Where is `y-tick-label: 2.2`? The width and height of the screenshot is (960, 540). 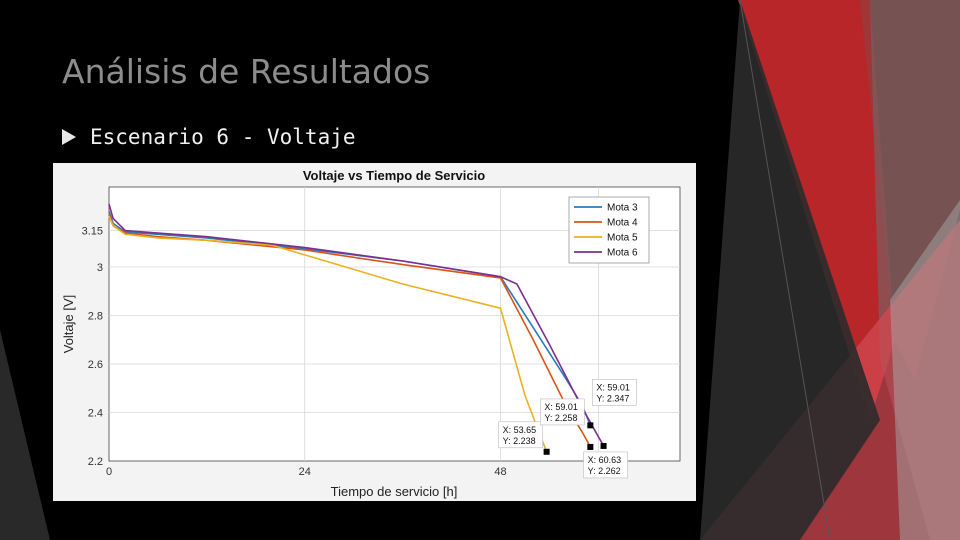
y-tick-label: 2.2 is located at coordinates (95, 462).